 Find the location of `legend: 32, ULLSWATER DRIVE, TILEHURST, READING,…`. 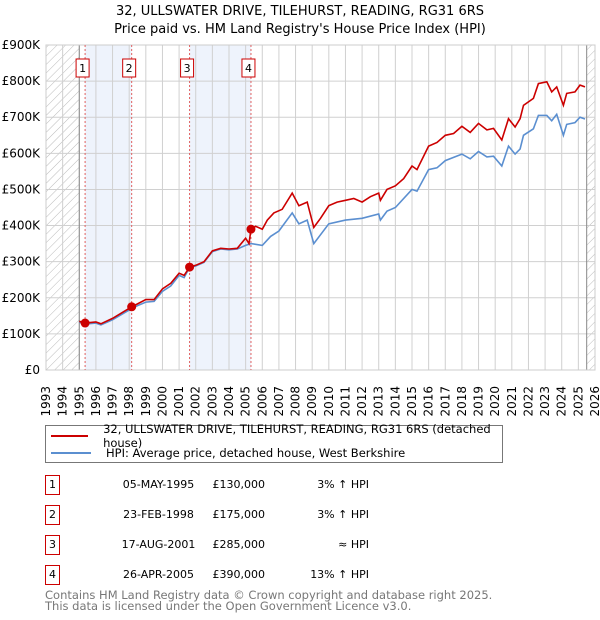

legend: 32, ULLSWATER DRIVE, TILEHURST, READING,… is located at coordinates (274, 442).